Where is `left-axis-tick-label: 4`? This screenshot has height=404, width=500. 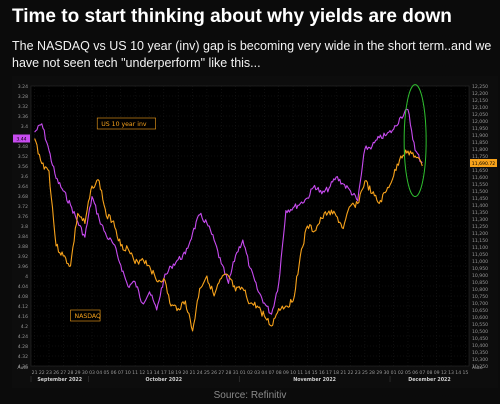
left-axis-tick-label: 4 is located at coordinates (26, 277).